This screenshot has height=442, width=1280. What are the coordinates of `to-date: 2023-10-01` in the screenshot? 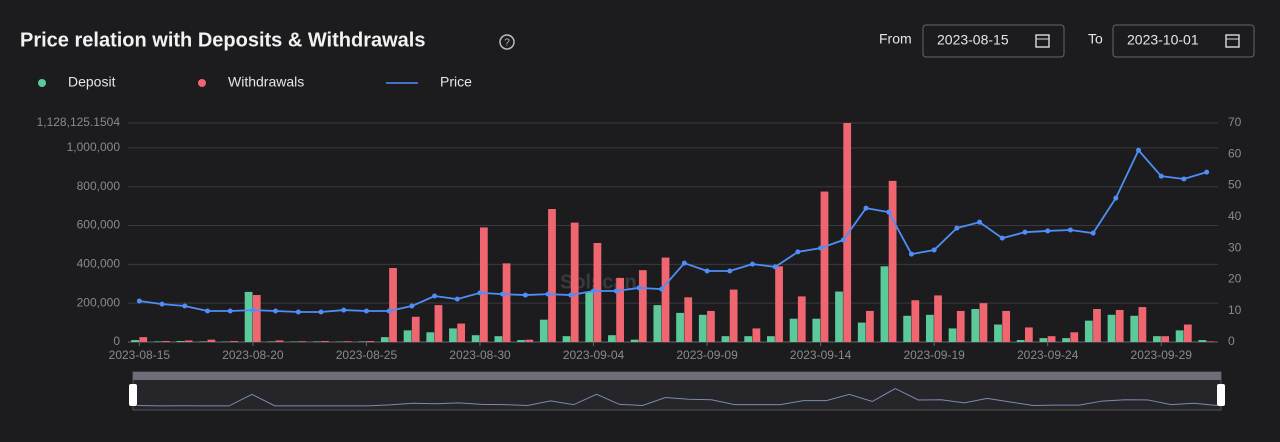 It's located at (1163, 40).